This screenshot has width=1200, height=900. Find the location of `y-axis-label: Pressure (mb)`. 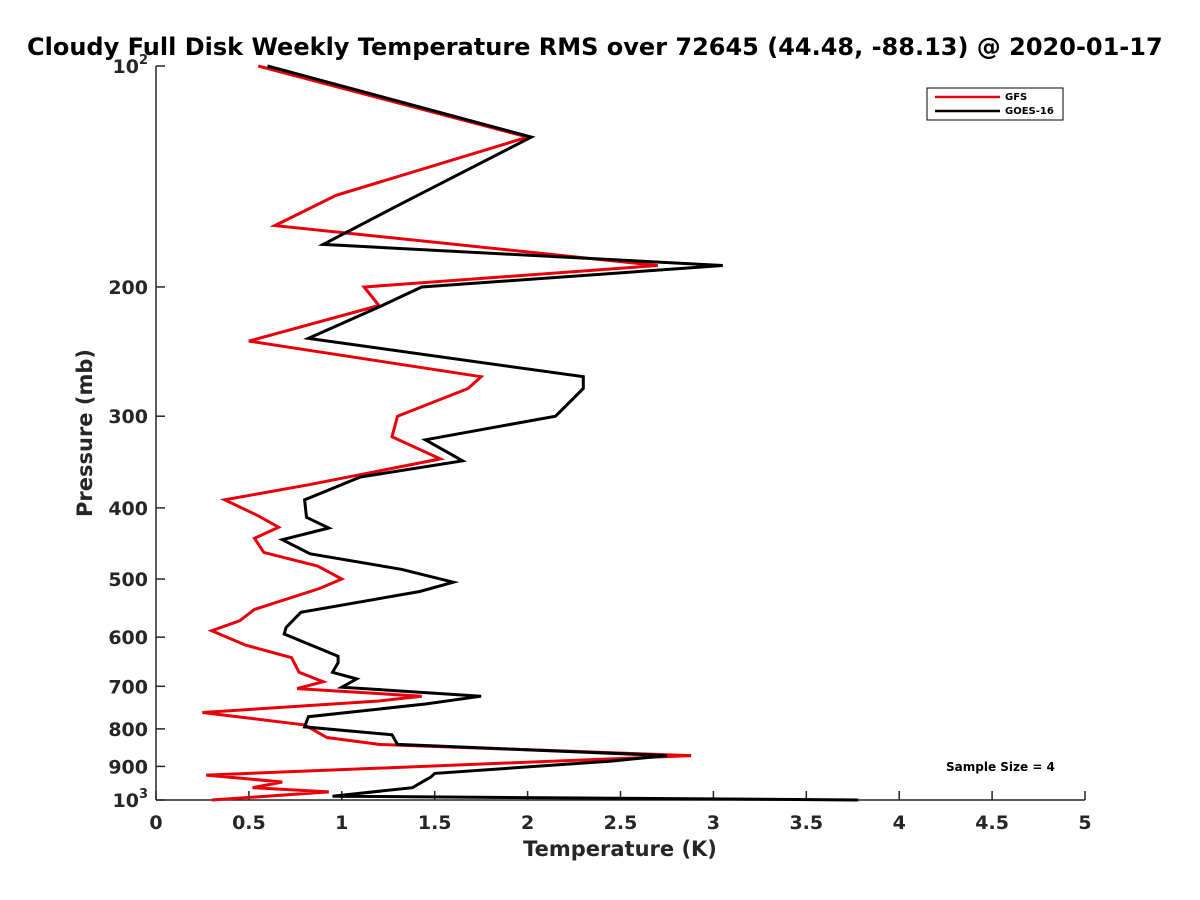

y-axis-label: Pressure (mb) is located at coordinates (85, 433).